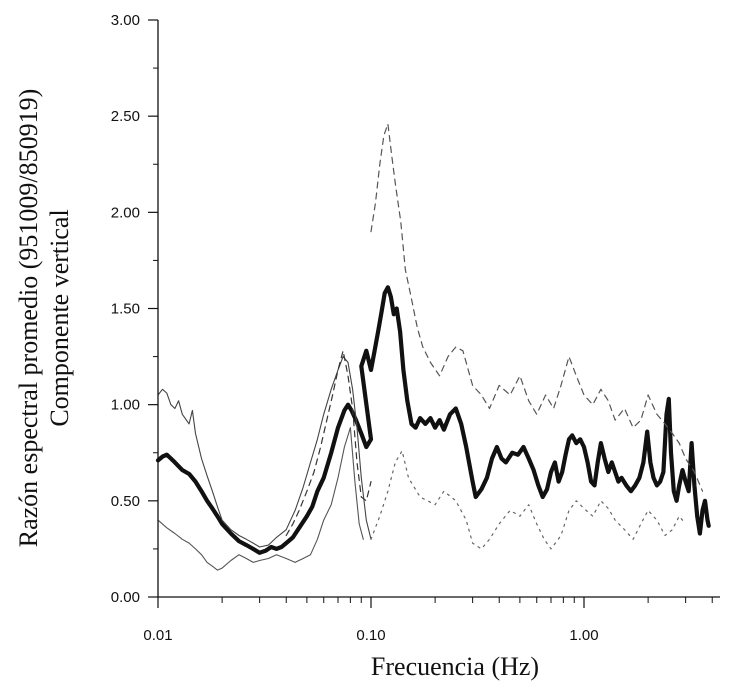  Describe the element at coordinates (157, 635) in the screenshot. I see `x-tick-label: 0.01` at that location.